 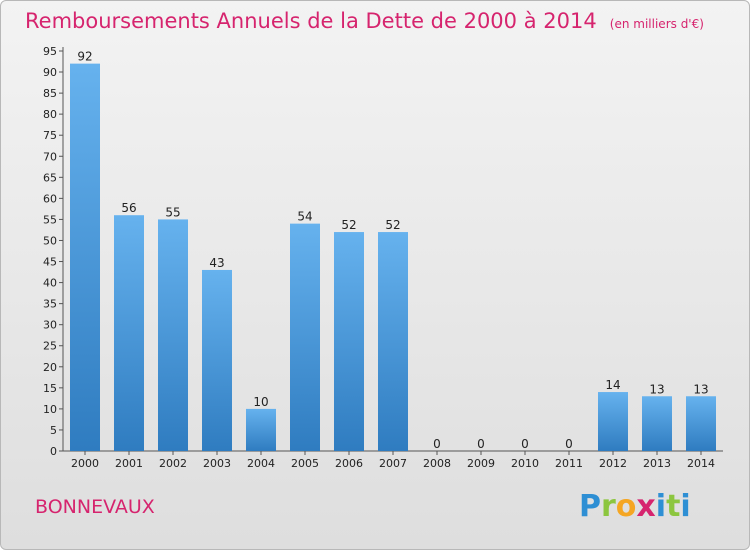 I want to click on chart-unit-label: (en milliers d'€), so click(x=656, y=24).